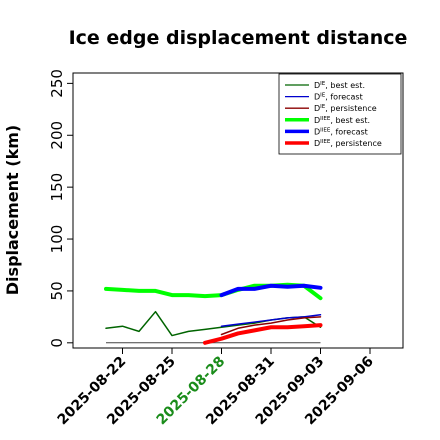 The image size is (440, 440). Describe the element at coordinates (12, 210) in the screenshot. I see `y-axis-label: Displacement (km)` at that location.